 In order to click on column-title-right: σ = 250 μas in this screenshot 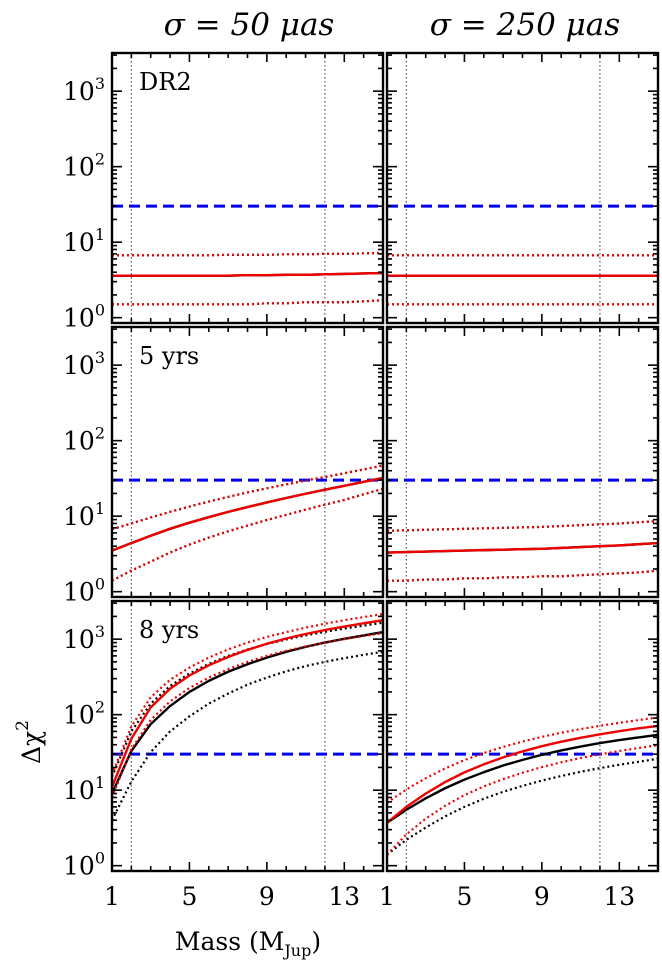, I will do `click(525, 25)`.